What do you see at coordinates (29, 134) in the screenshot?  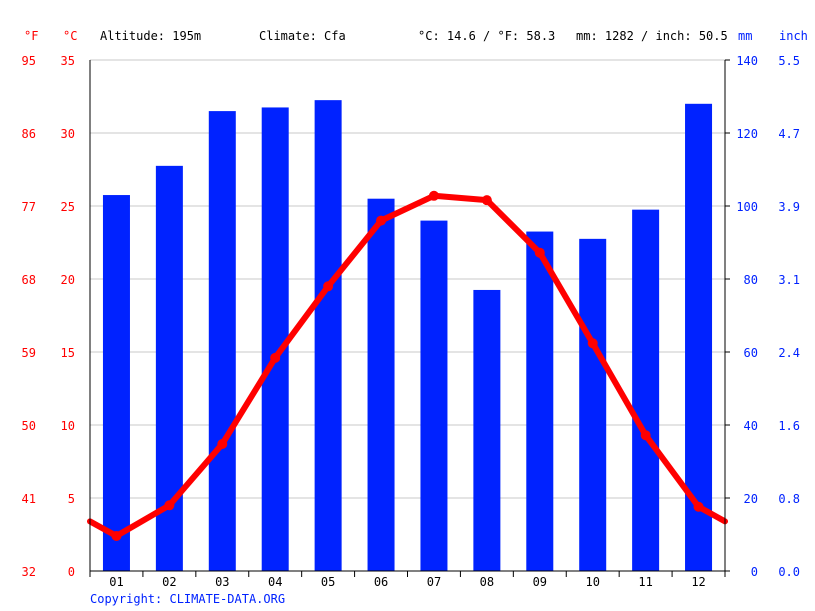 I see `fahrenheit-tick-label: 86` at bounding box center [29, 134].